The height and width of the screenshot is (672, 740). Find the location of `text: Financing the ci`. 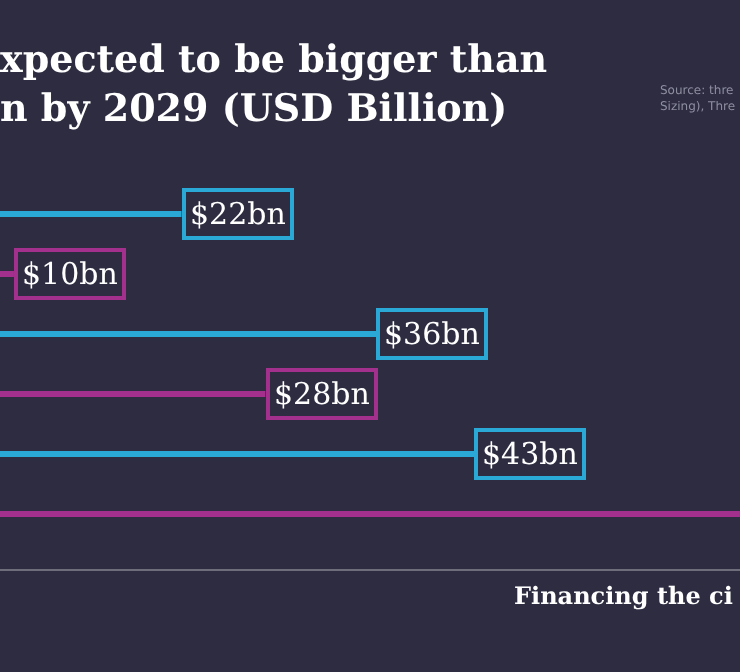

text: Financing the ci is located at coordinates (624, 596).